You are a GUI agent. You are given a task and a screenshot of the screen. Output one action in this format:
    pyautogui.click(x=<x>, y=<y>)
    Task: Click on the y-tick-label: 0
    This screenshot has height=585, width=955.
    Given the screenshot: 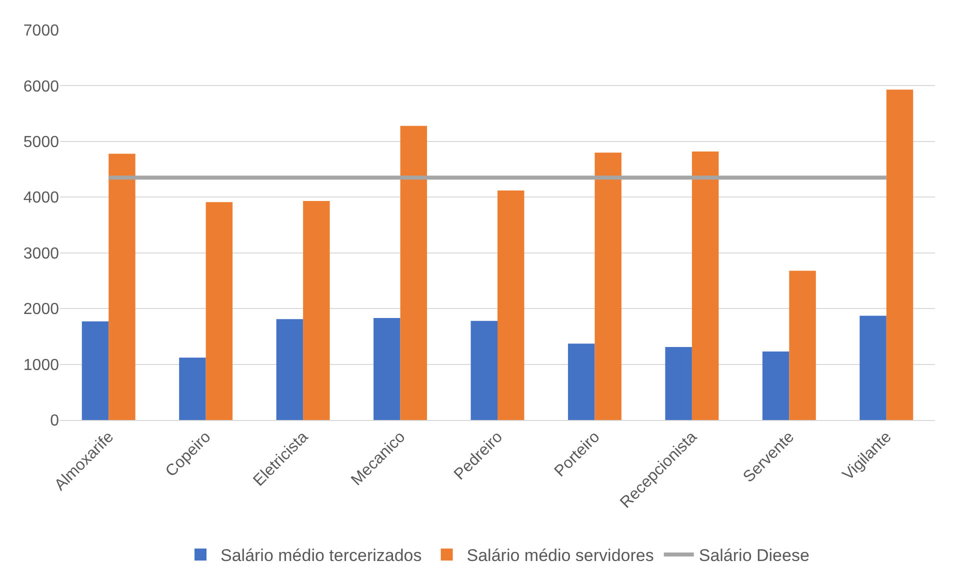 What is the action you would take?
    pyautogui.click(x=55, y=421)
    